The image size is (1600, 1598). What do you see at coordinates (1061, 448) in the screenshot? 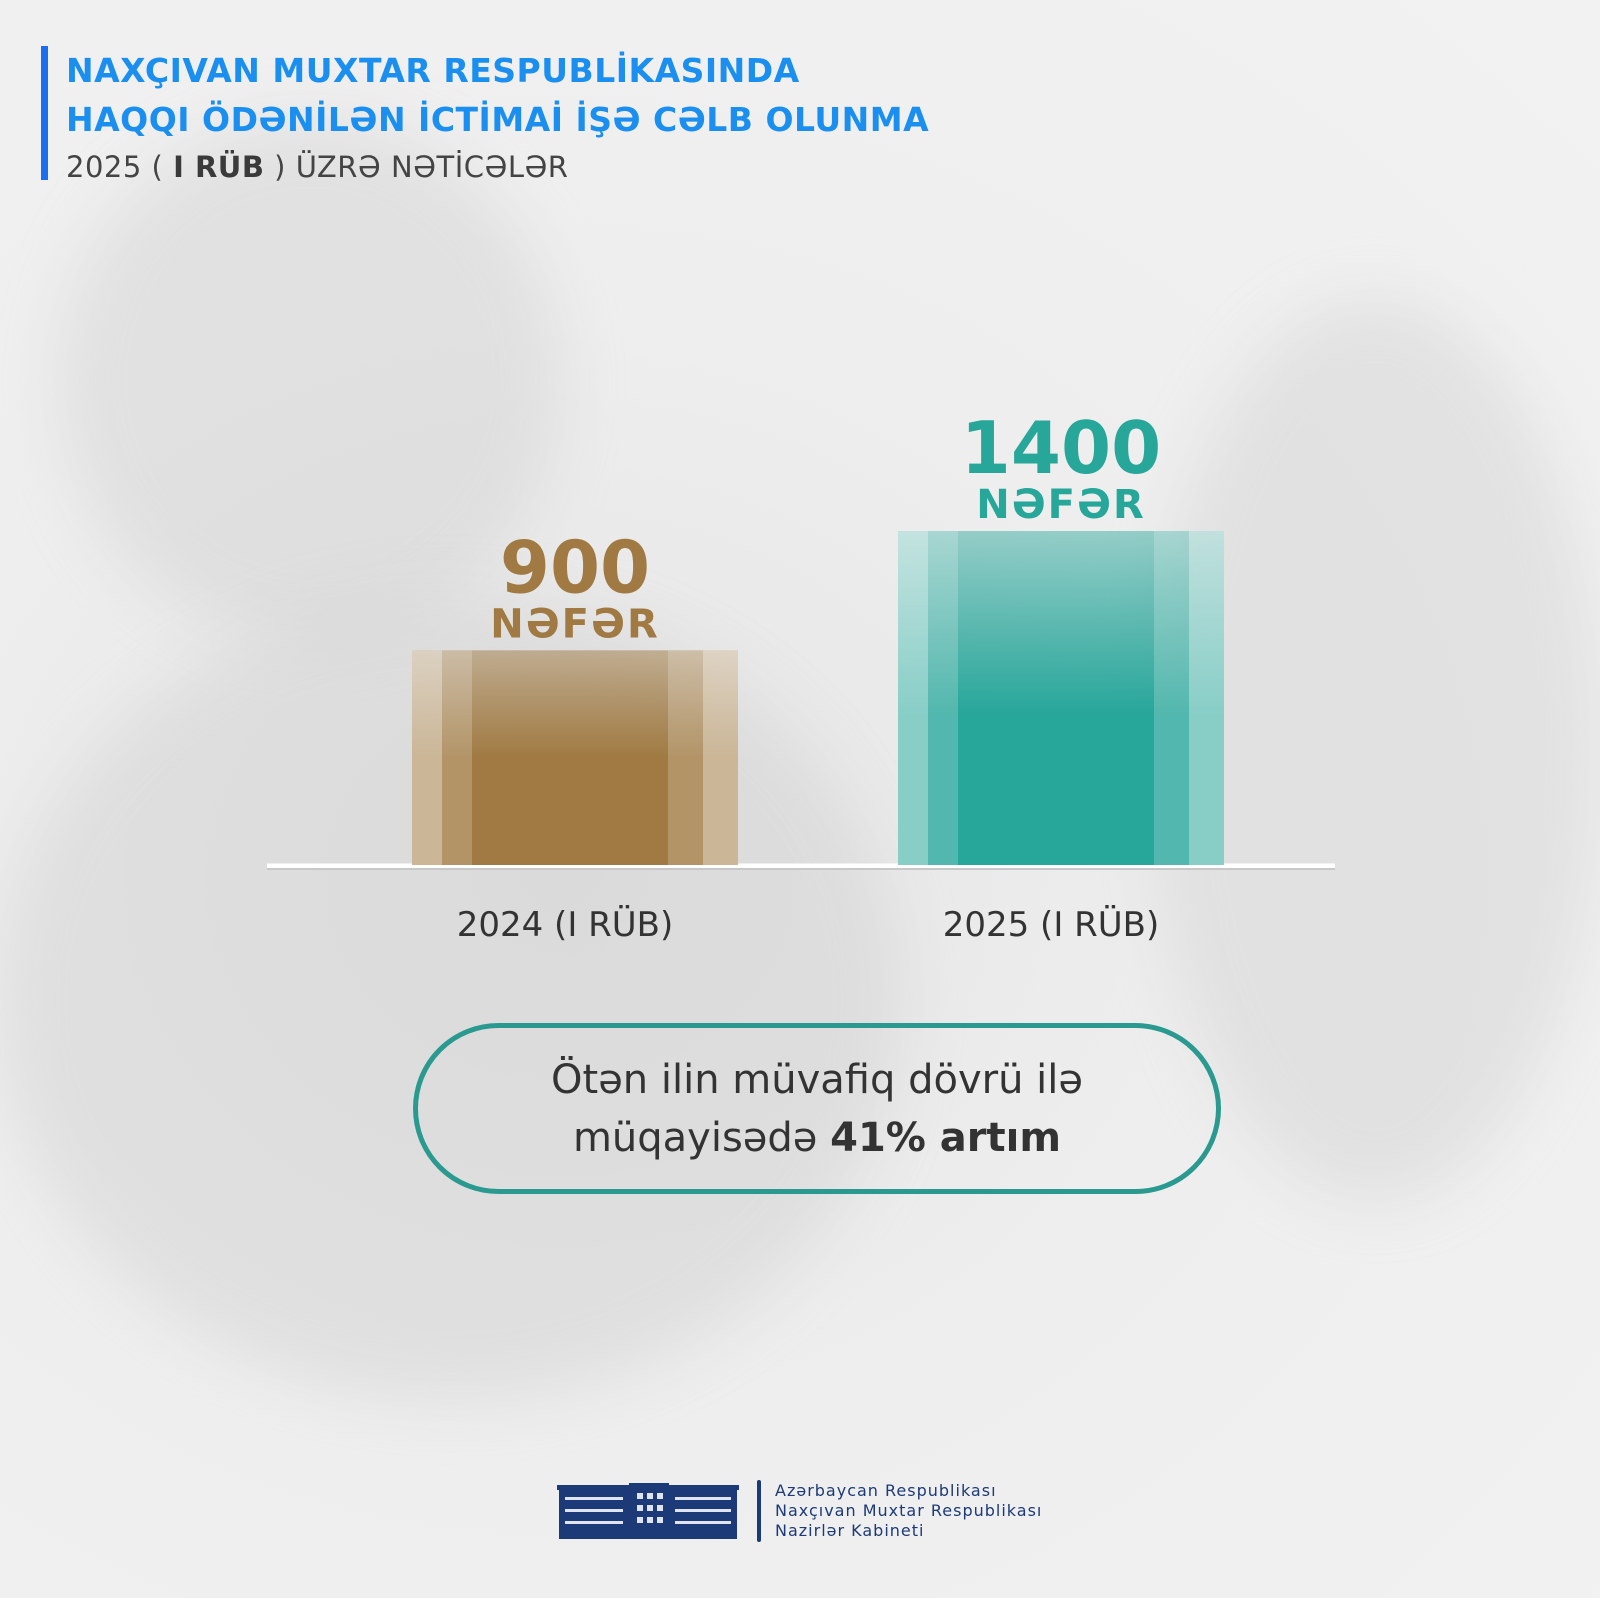
I see `data-label-value: 1400` at bounding box center [1061, 448].